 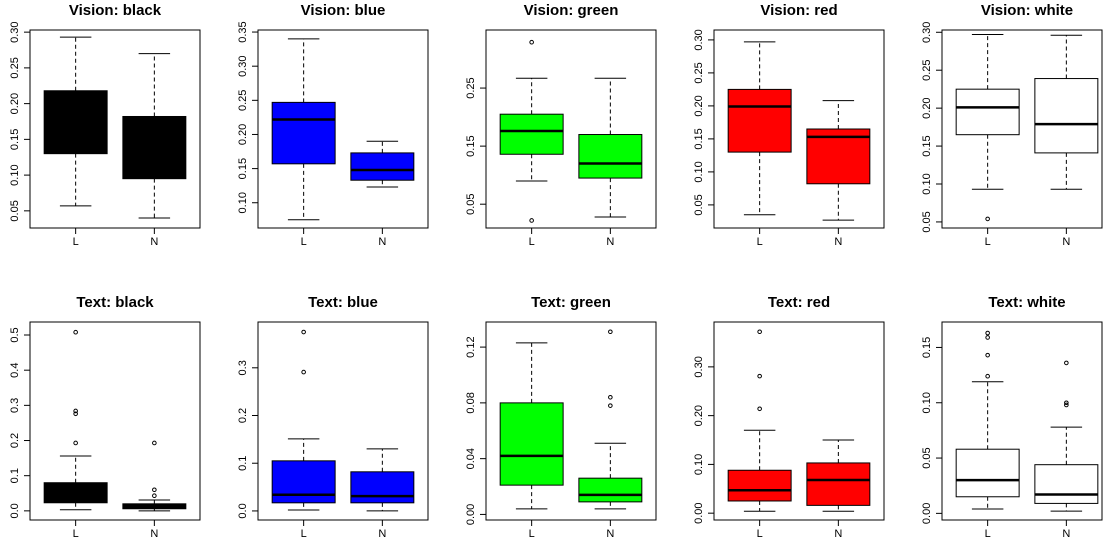 I want to click on panel-title: Vision: blue, so click(x=343, y=10).